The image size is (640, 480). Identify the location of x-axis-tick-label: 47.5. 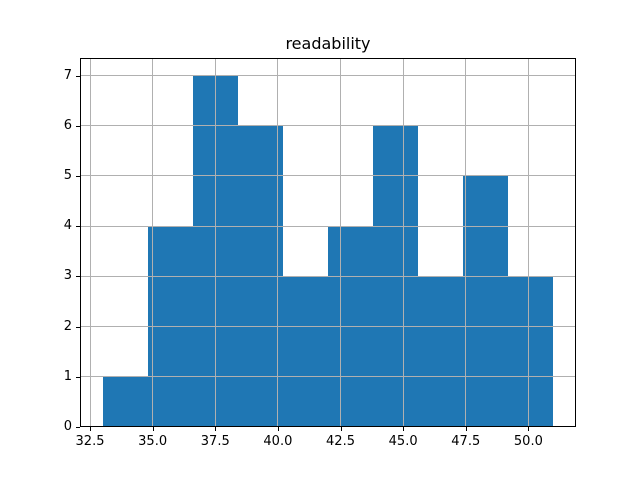
(466, 441).